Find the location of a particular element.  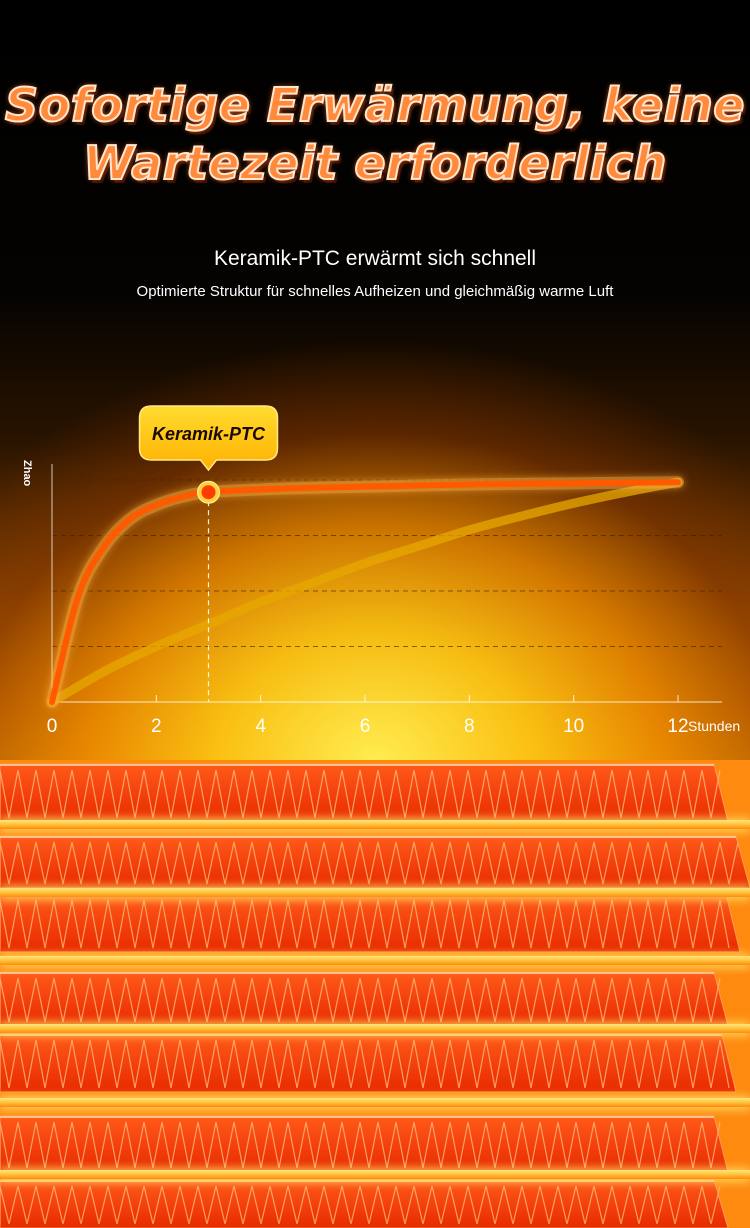

title-line-1: Sofortige Erwärmung, keine is located at coordinates (374, 105).